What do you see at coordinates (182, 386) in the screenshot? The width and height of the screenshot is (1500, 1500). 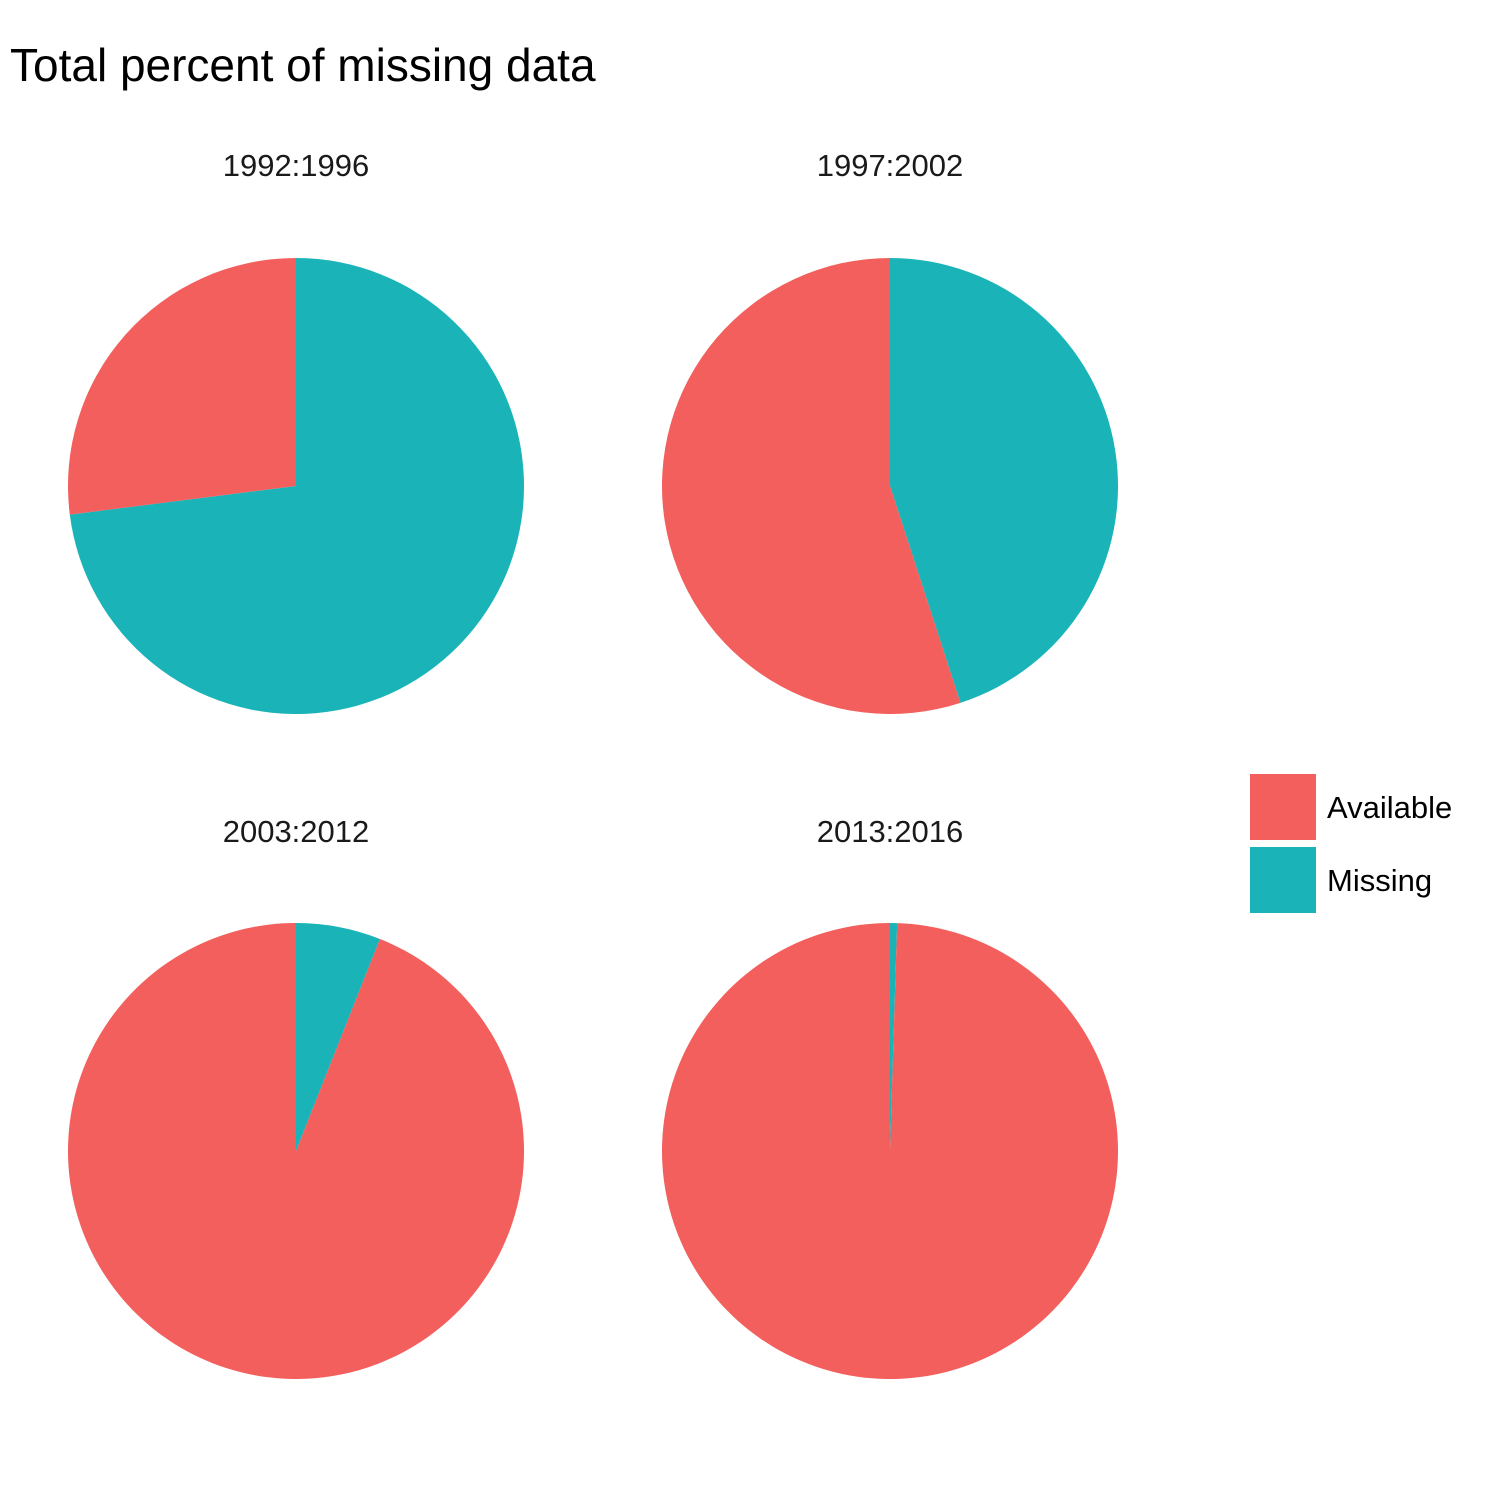 I see `pie-slice-1992-1996-available` at bounding box center [182, 386].